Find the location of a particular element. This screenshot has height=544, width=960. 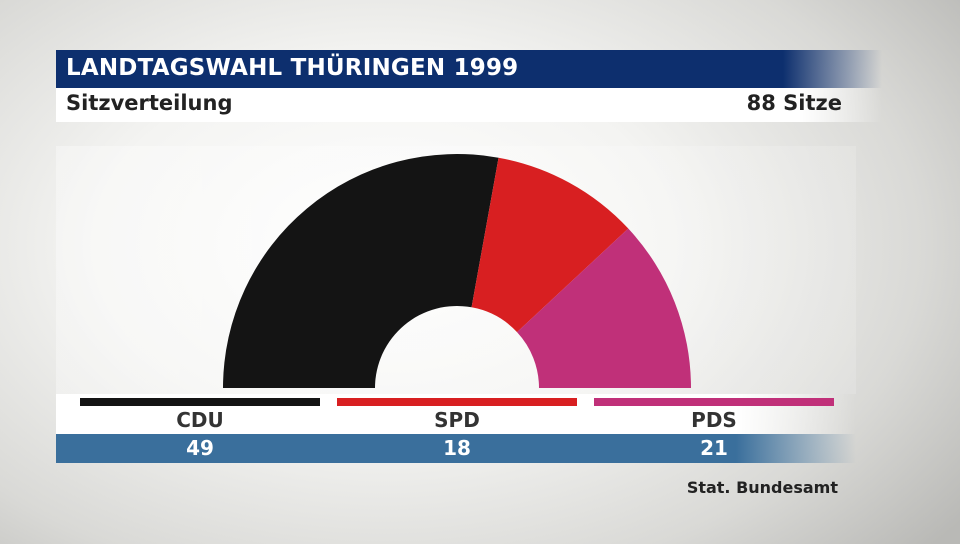

chart-title: LANDTAGSWAHL THÜRINGEN 1999 is located at coordinates (292, 68).